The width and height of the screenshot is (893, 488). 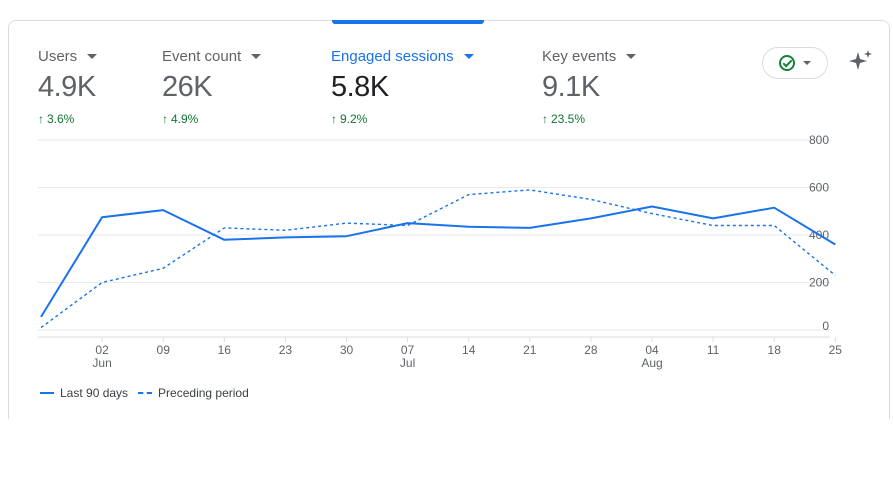 What do you see at coordinates (185, 119) in the screenshot?
I see `metric-delta: 4.9%` at bounding box center [185, 119].